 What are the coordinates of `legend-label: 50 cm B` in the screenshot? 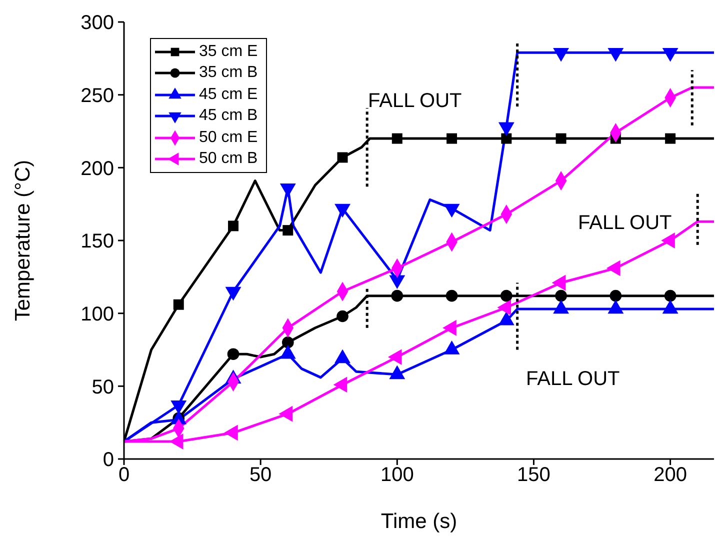 It's located at (228, 159).